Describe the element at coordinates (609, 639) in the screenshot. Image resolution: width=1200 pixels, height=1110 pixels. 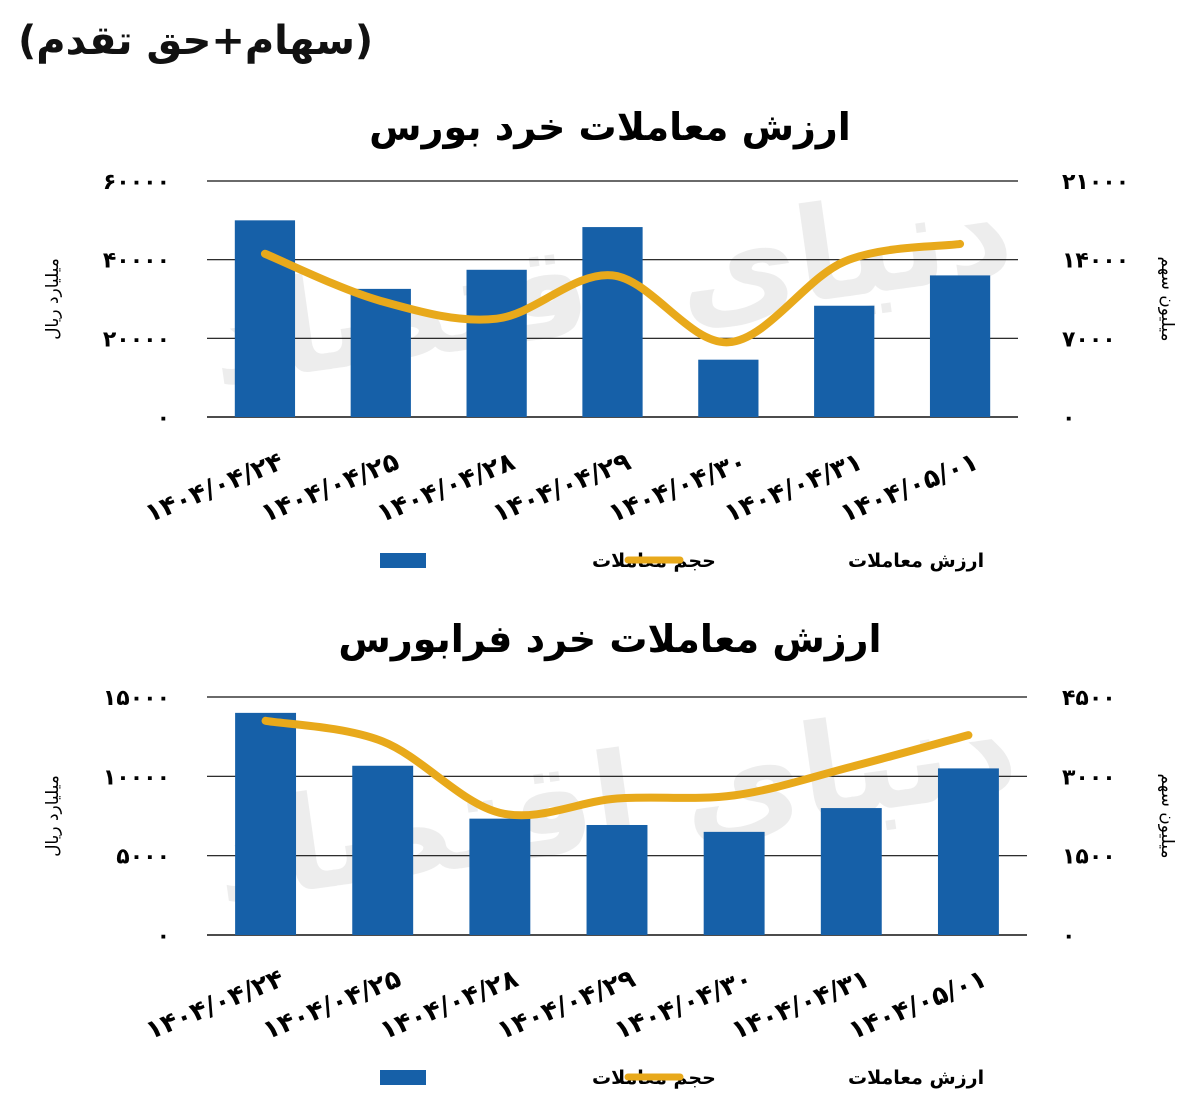
I see `chart-title: ارزش معاملات خرد فرابورس` at that location.